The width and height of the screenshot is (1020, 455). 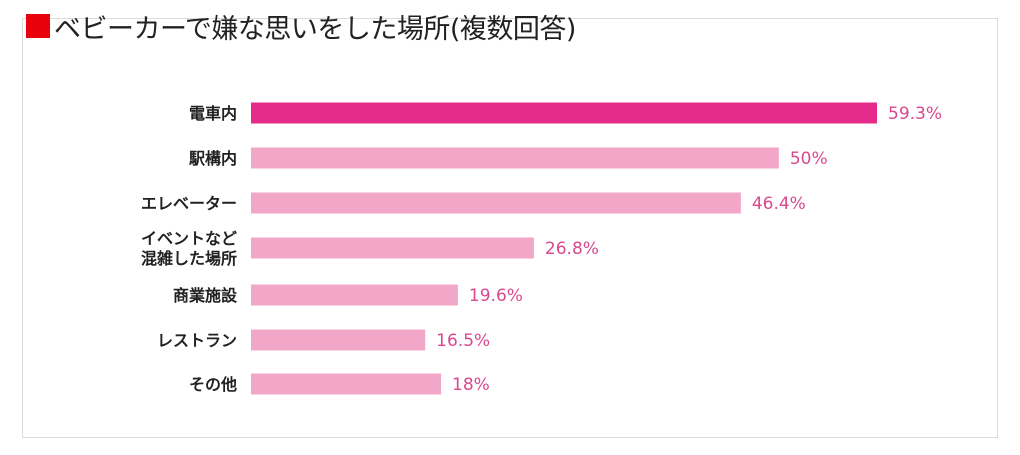 I want to click on category-label-5: 商業施設, so click(x=205, y=295).